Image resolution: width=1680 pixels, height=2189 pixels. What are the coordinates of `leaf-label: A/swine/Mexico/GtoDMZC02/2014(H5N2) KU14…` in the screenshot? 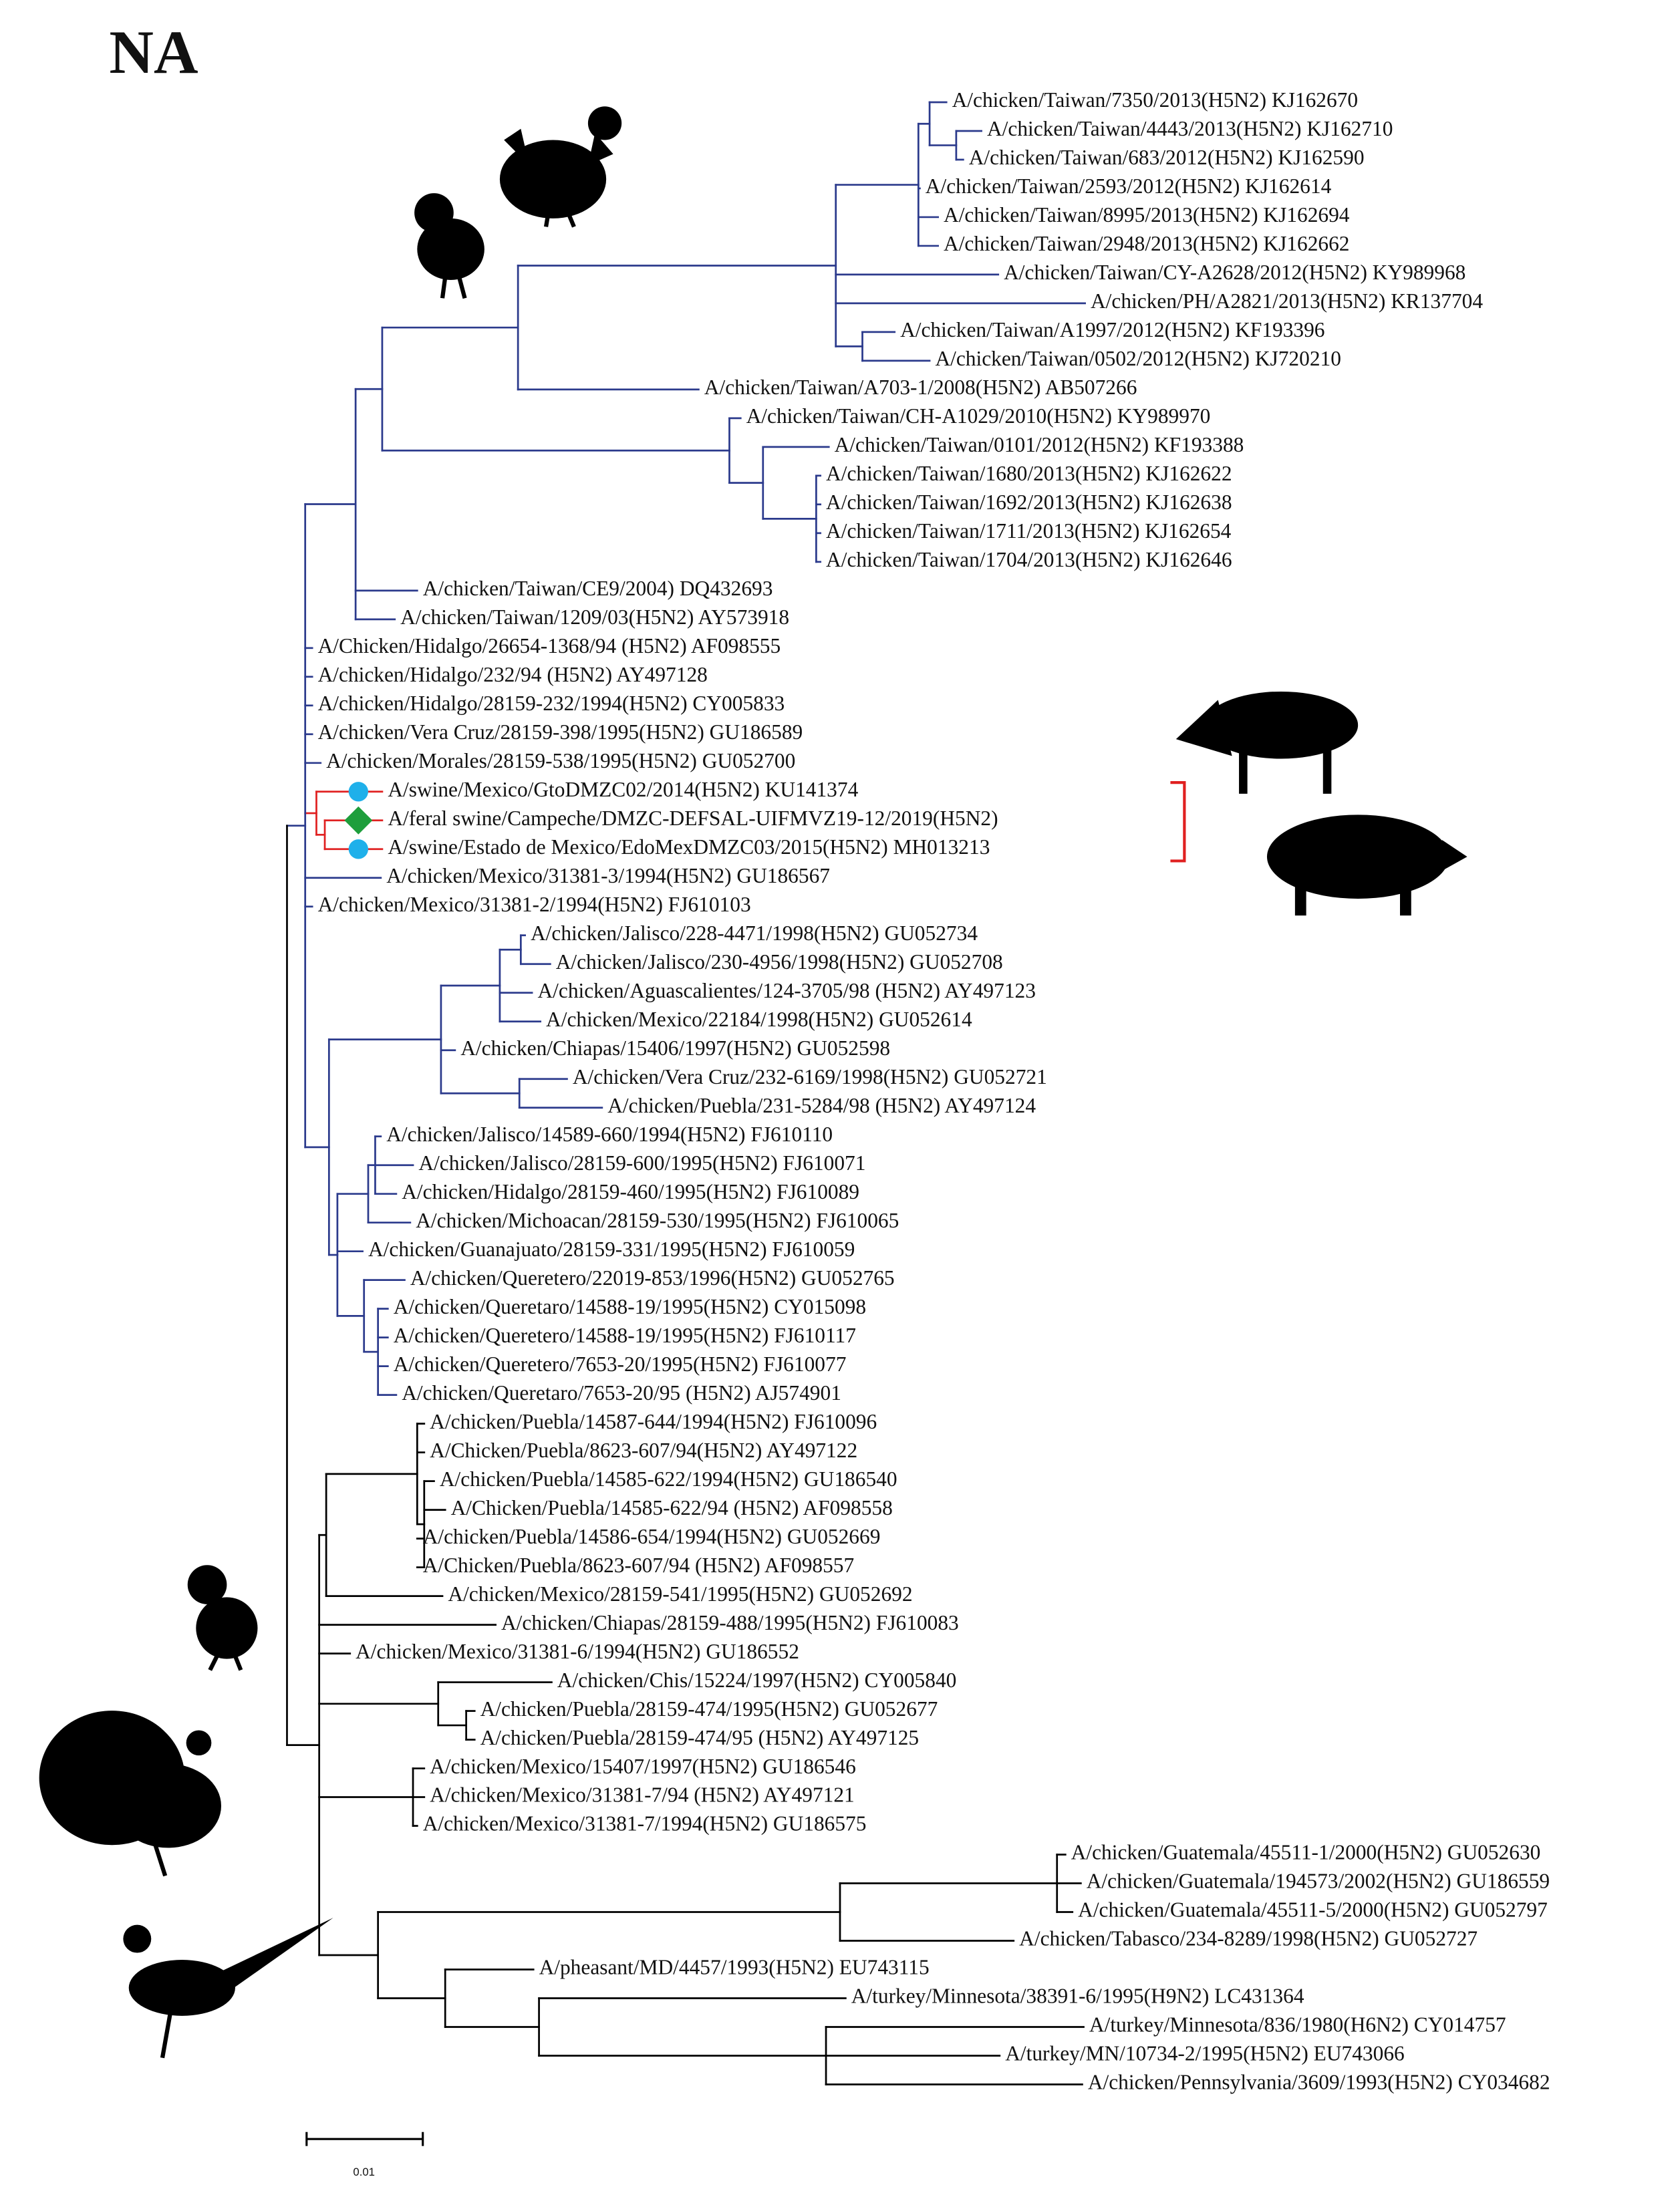 It's located at (623, 789).